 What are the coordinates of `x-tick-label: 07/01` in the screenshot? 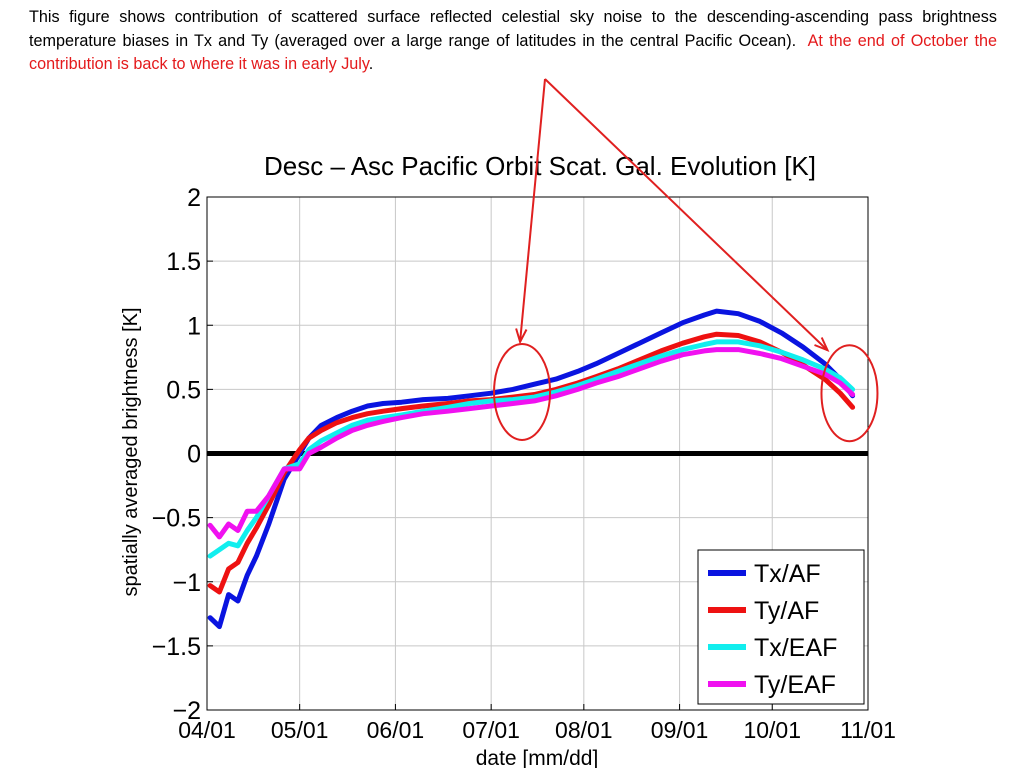 It's located at (491, 730).